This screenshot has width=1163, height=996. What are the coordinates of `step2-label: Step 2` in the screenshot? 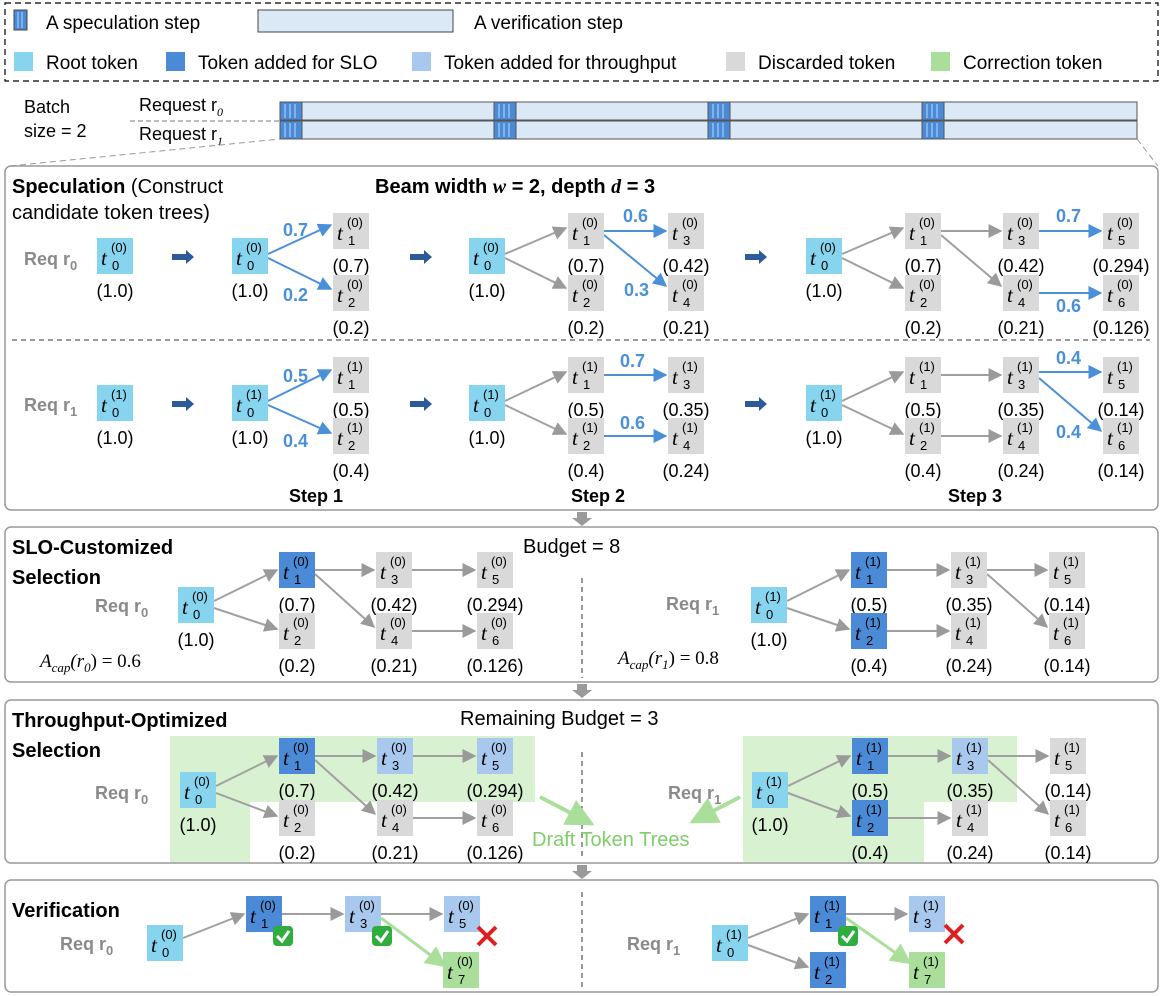 It's located at (598, 496).